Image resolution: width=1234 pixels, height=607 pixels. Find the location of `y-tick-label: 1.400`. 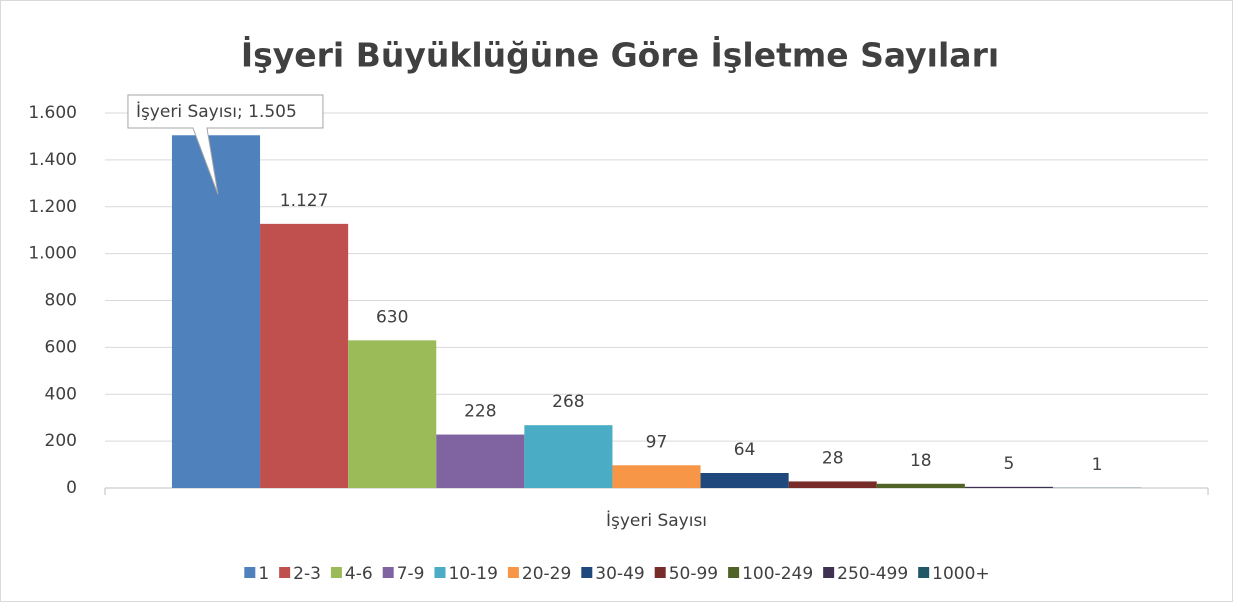

y-tick-label: 1.400 is located at coordinates (52, 160).